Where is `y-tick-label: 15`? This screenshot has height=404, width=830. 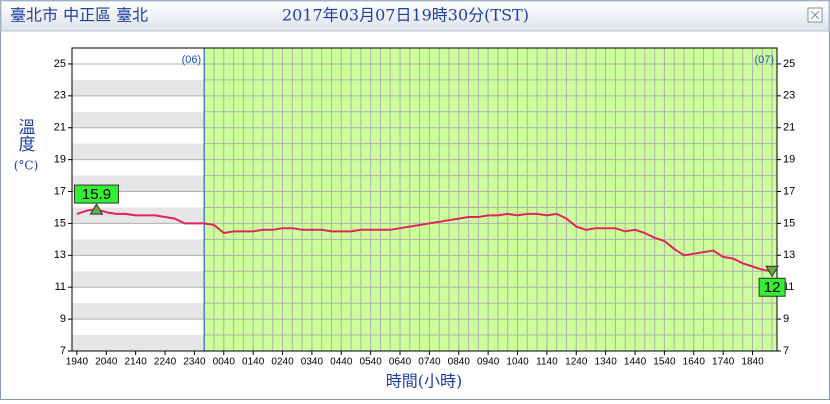
y-tick-label: 15 is located at coordinates (60, 223).